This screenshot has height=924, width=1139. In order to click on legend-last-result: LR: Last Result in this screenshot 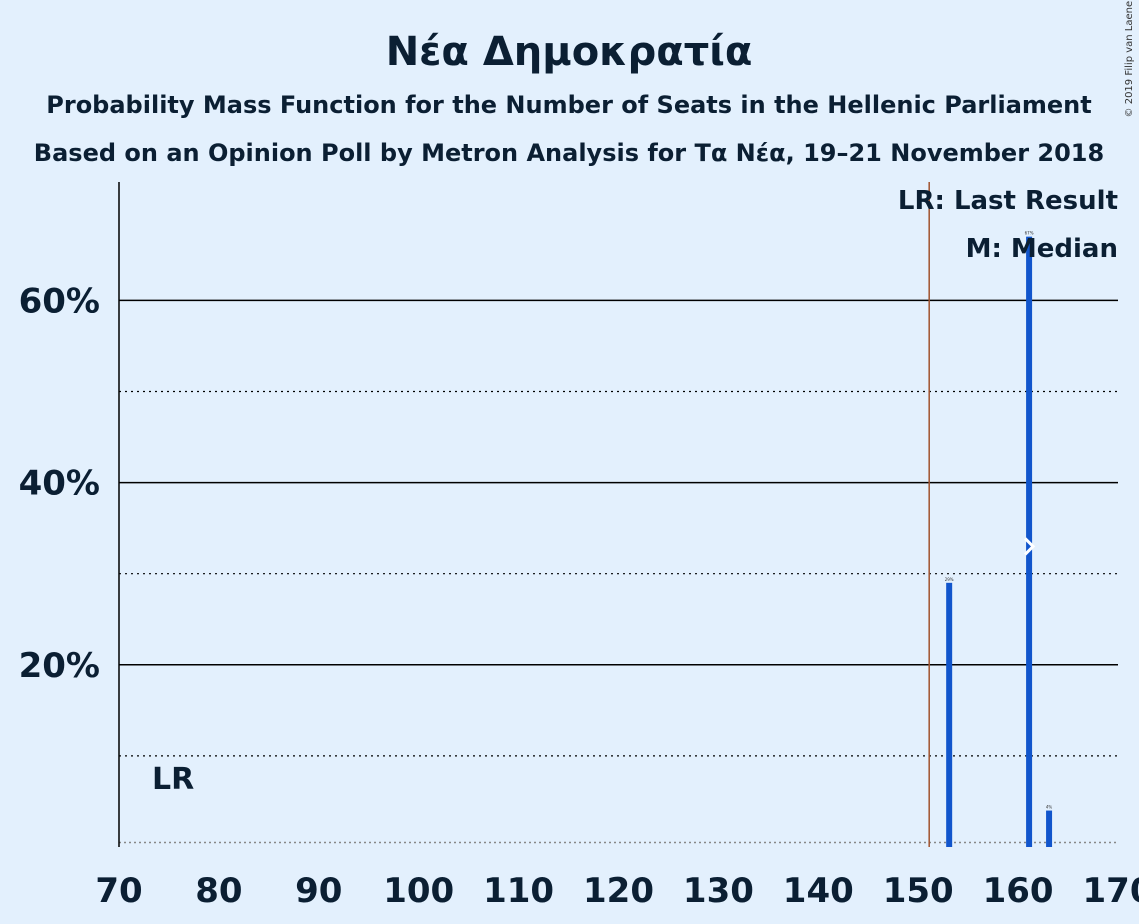, I will do `click(1008, 201)`.